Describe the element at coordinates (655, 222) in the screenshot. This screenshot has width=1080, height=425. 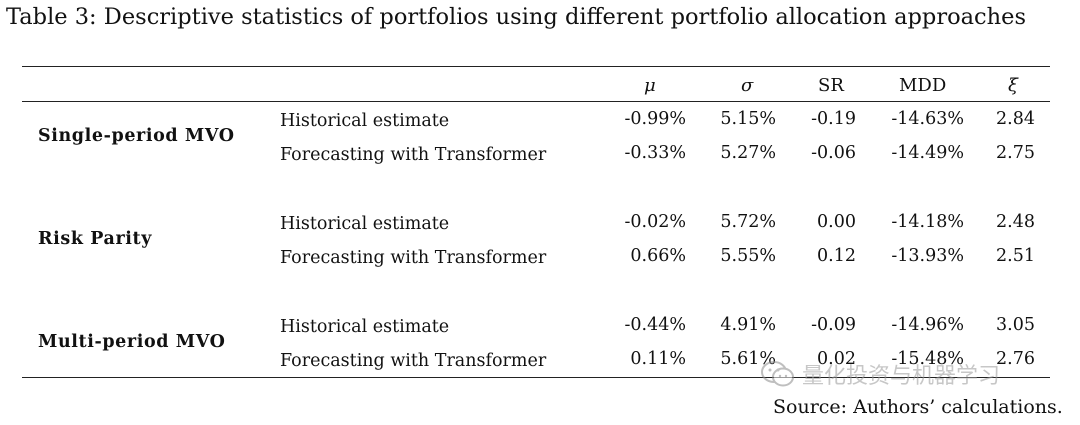
I see `mu-cell: -0.02%` at that location.